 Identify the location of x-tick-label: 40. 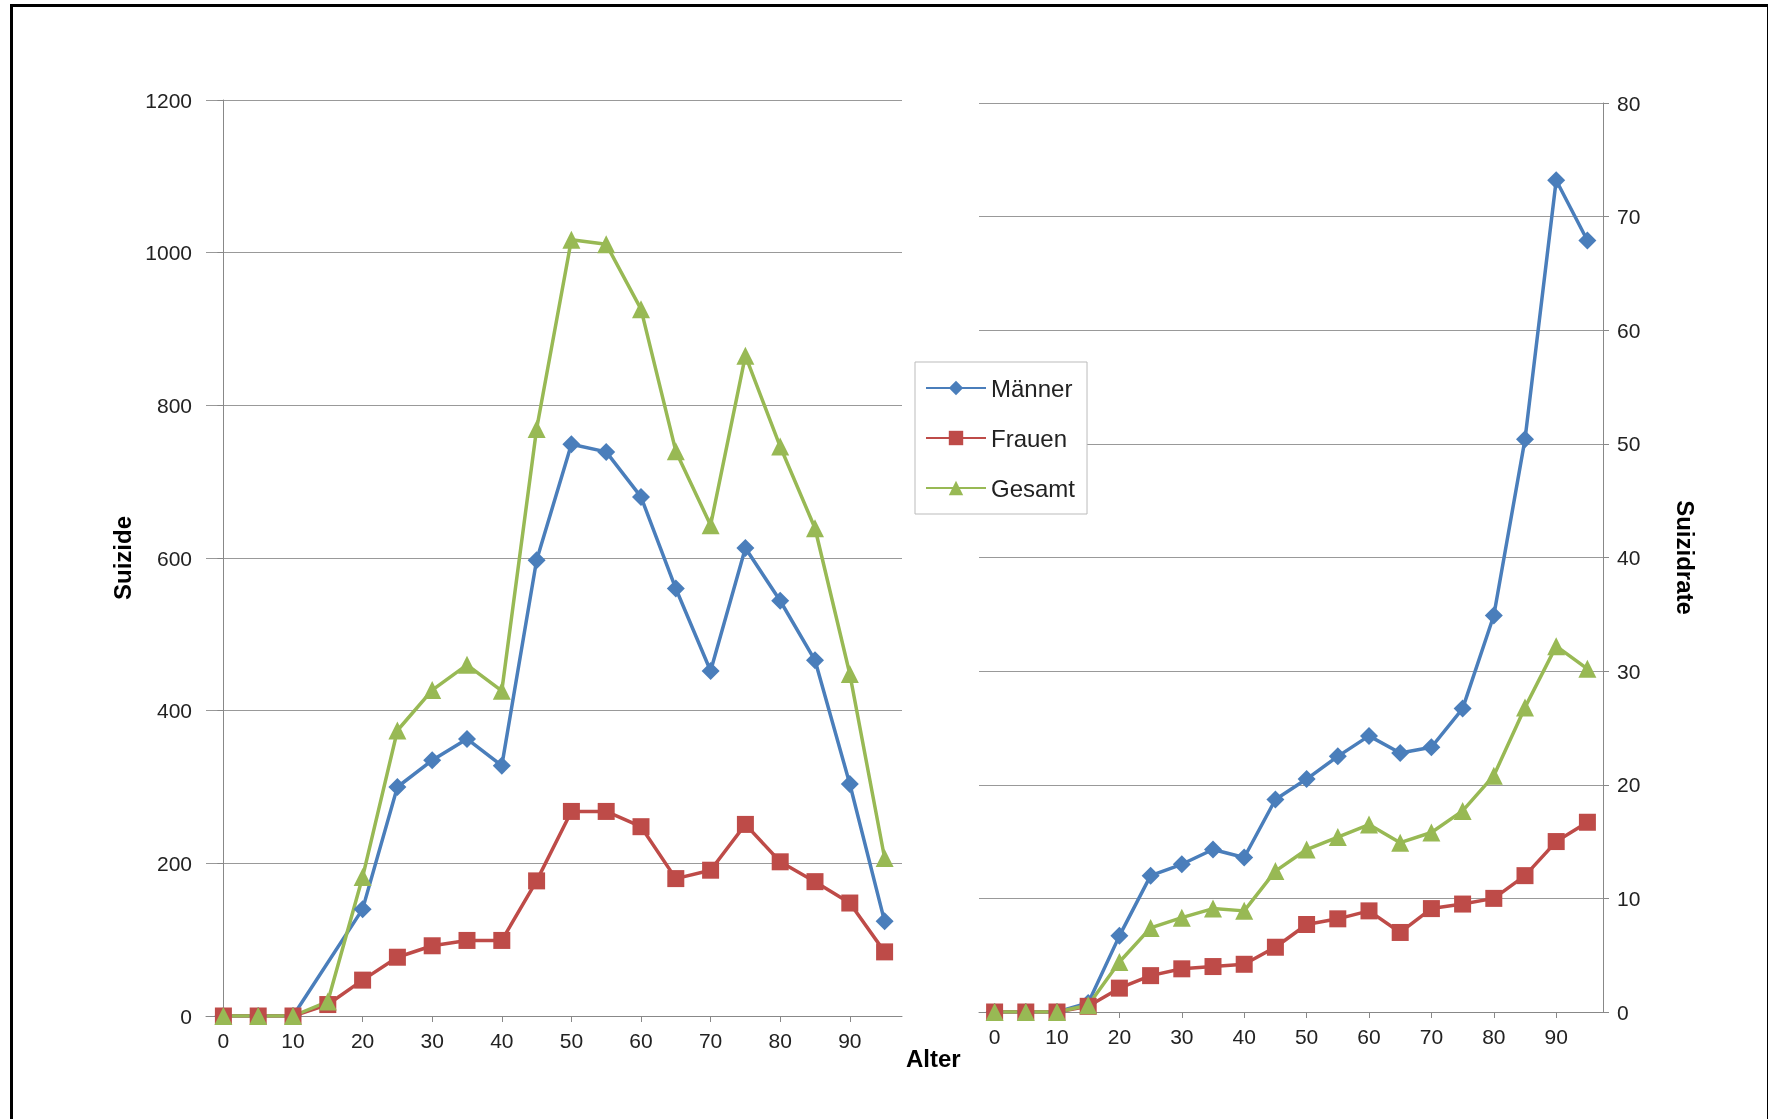
(502, 1040).